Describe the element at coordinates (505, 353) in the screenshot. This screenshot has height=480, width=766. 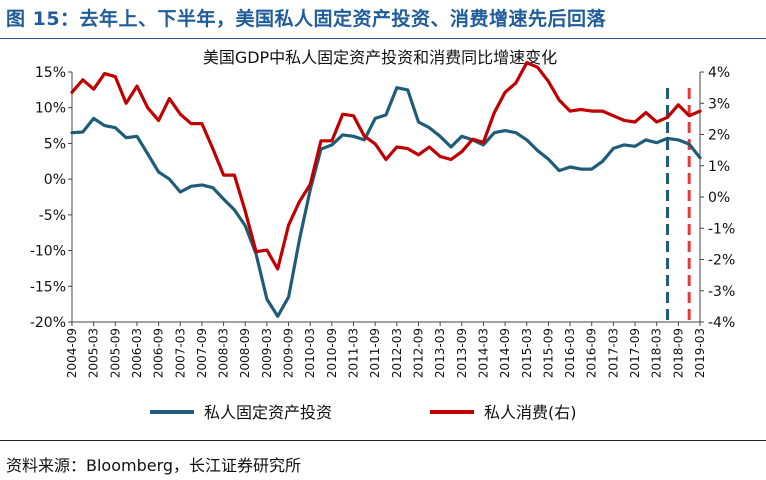
I see `x-tick-label: 2014-09` at that location.